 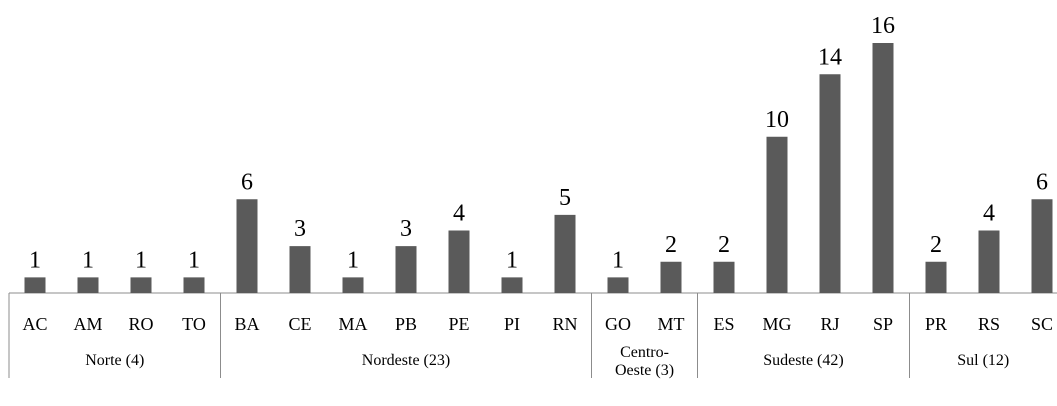 I want to click on bar-pe, so click(x=459, y=261).